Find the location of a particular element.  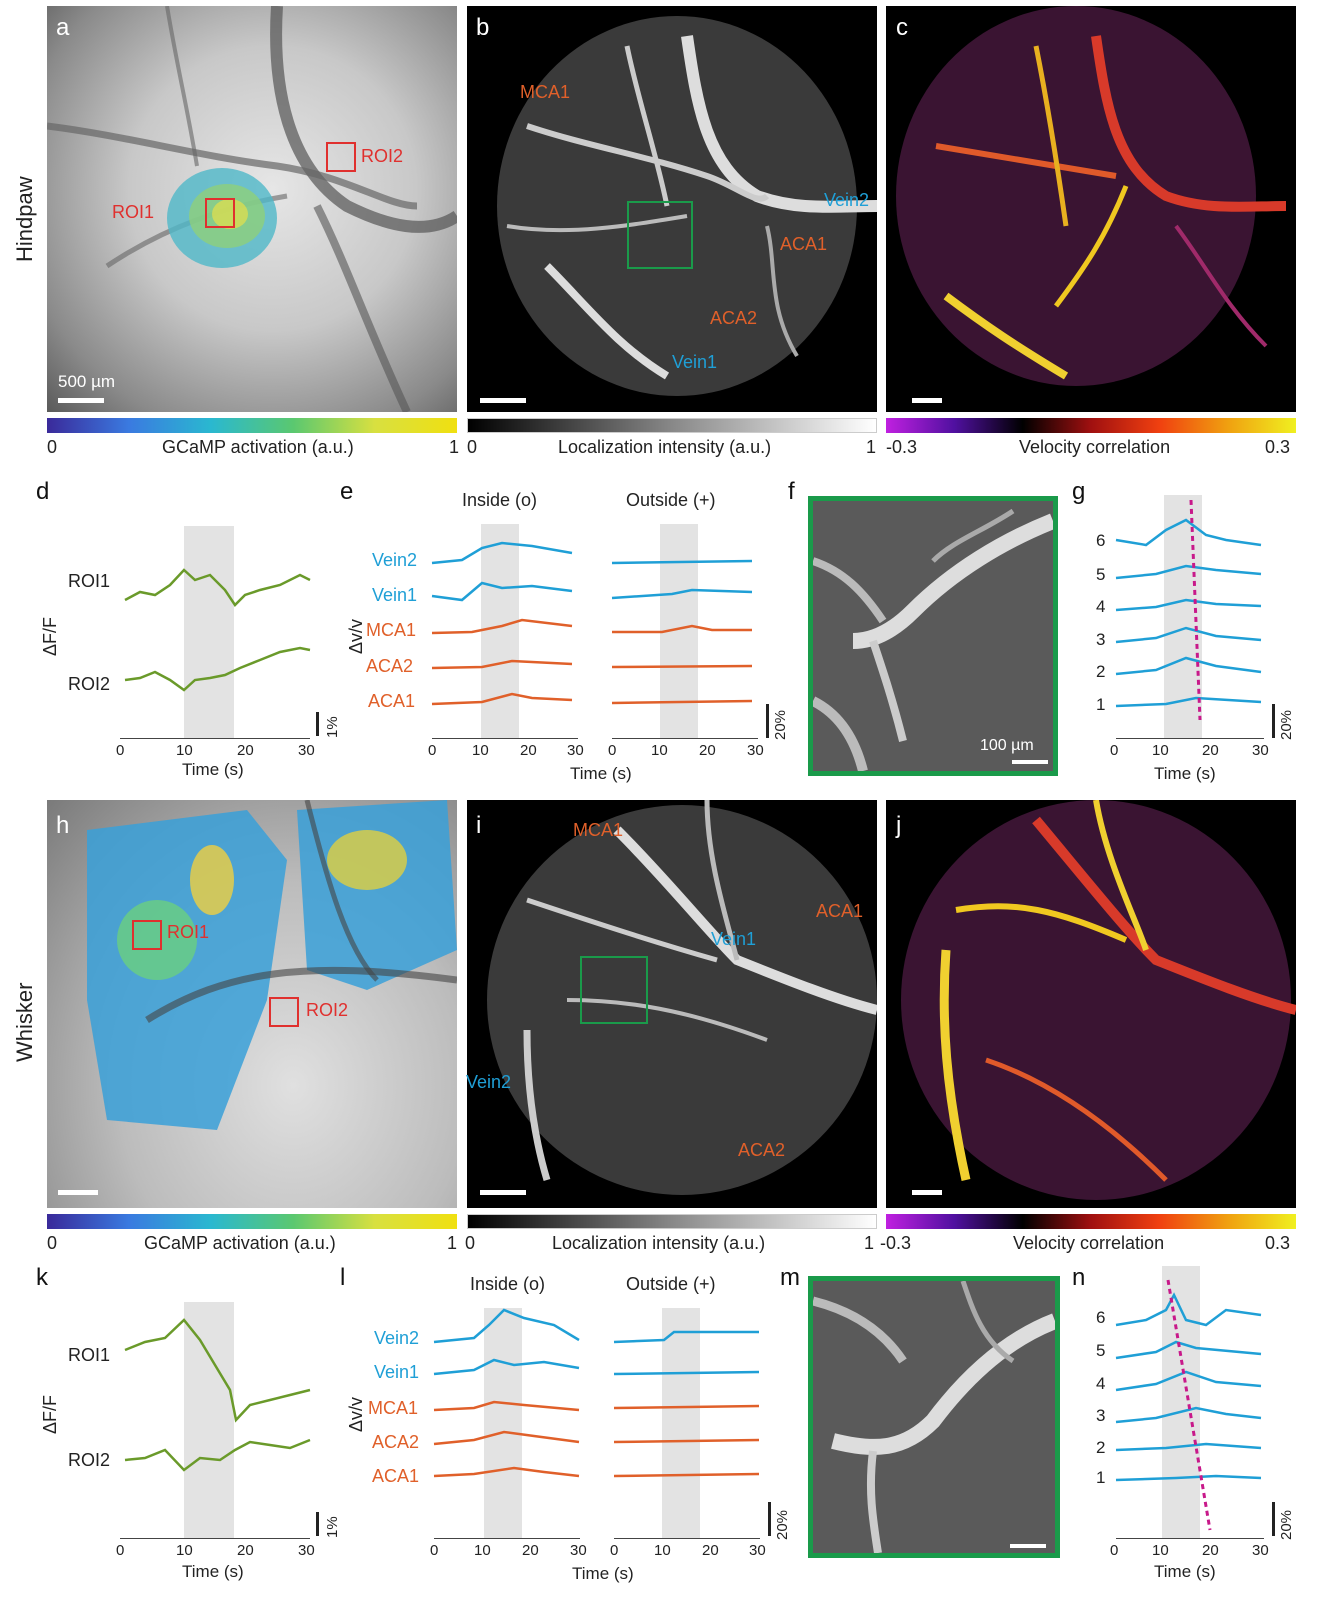

xtick-g-30: 30 is located at coordinates (1260, 750).